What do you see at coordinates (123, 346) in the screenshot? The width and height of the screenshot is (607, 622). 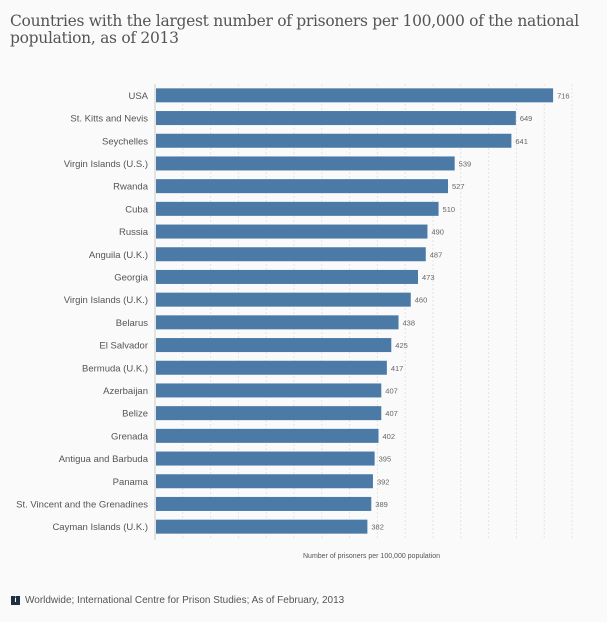 I see `category-label: El Salvador` at bounding box center [123, 346].